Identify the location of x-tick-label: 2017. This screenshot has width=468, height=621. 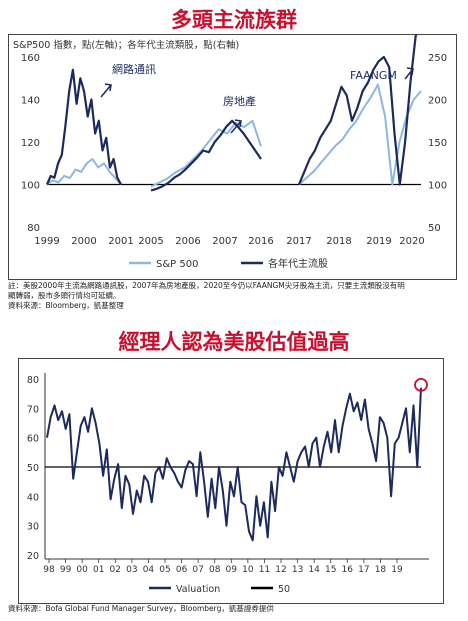
(298, 241).